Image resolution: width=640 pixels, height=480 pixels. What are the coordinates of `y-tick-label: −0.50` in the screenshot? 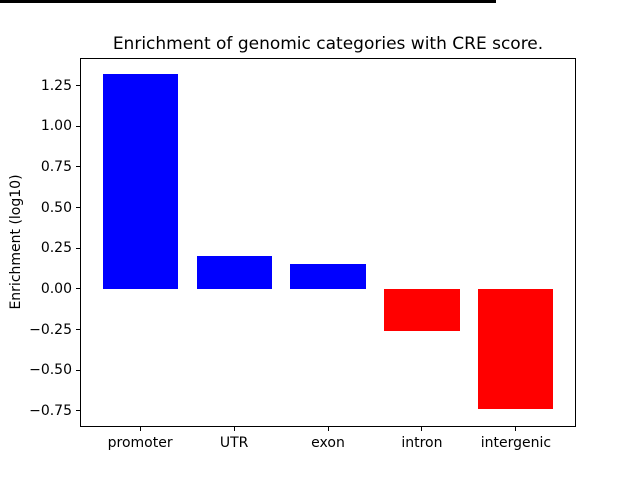 It's located at (50, 370).